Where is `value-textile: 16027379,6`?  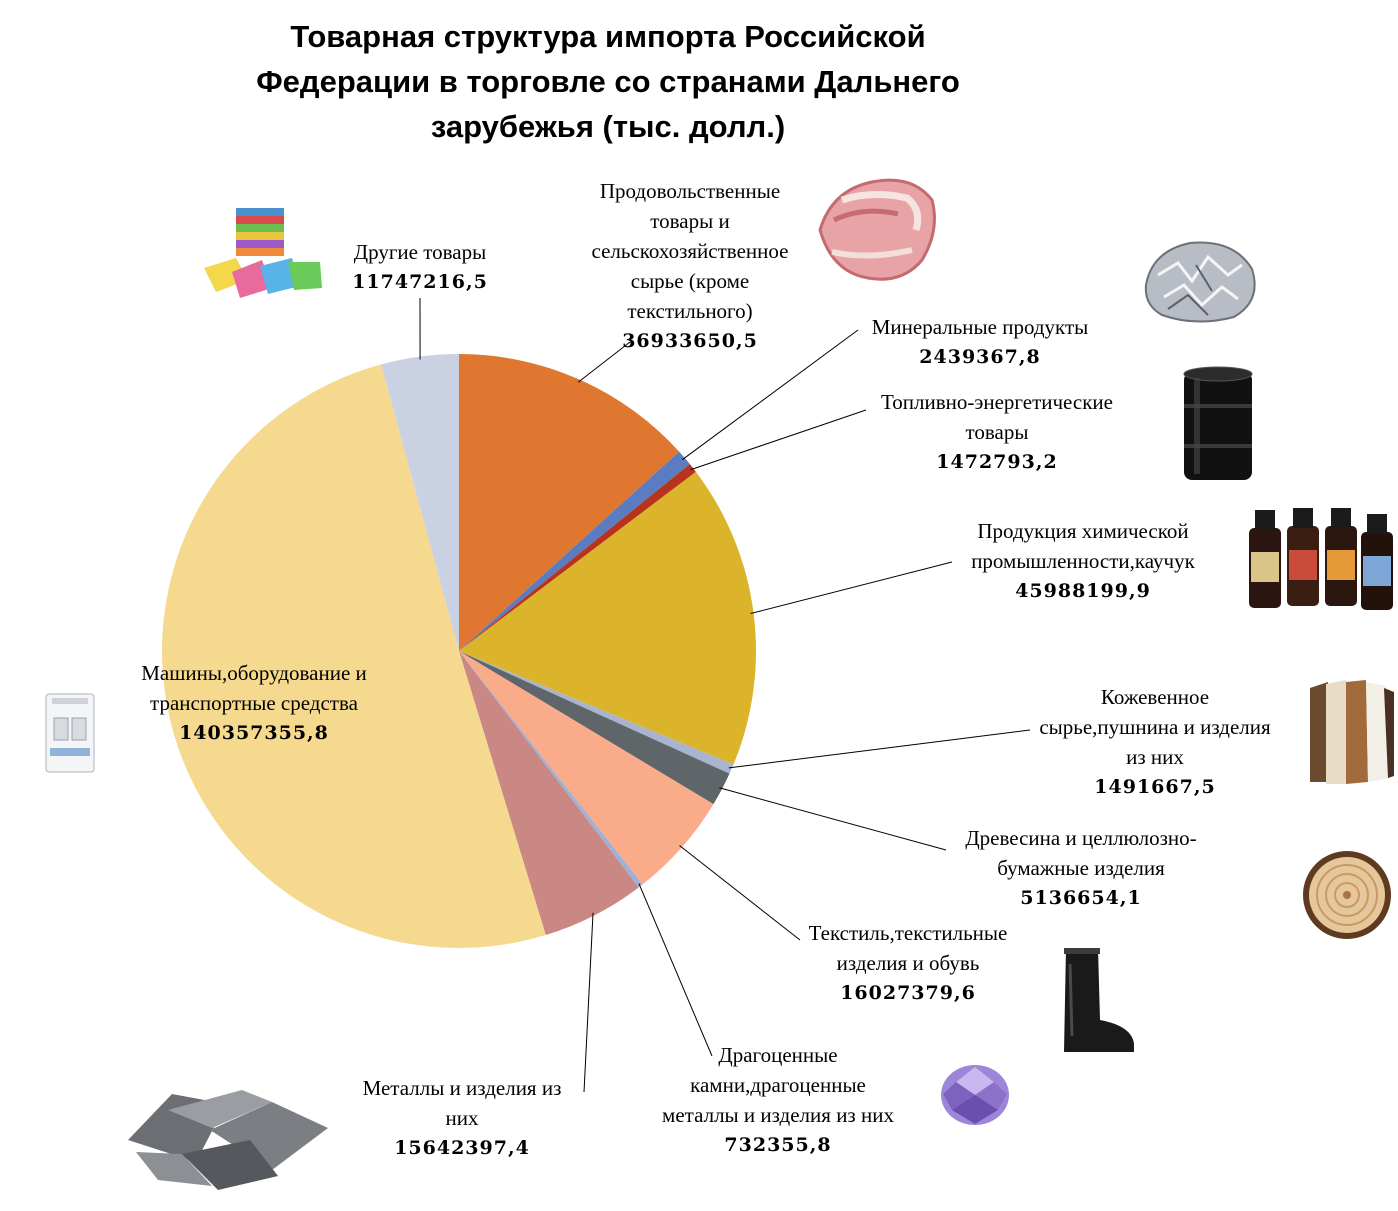
value-textile: 16027379,6 is located at coordinates (908, 993).